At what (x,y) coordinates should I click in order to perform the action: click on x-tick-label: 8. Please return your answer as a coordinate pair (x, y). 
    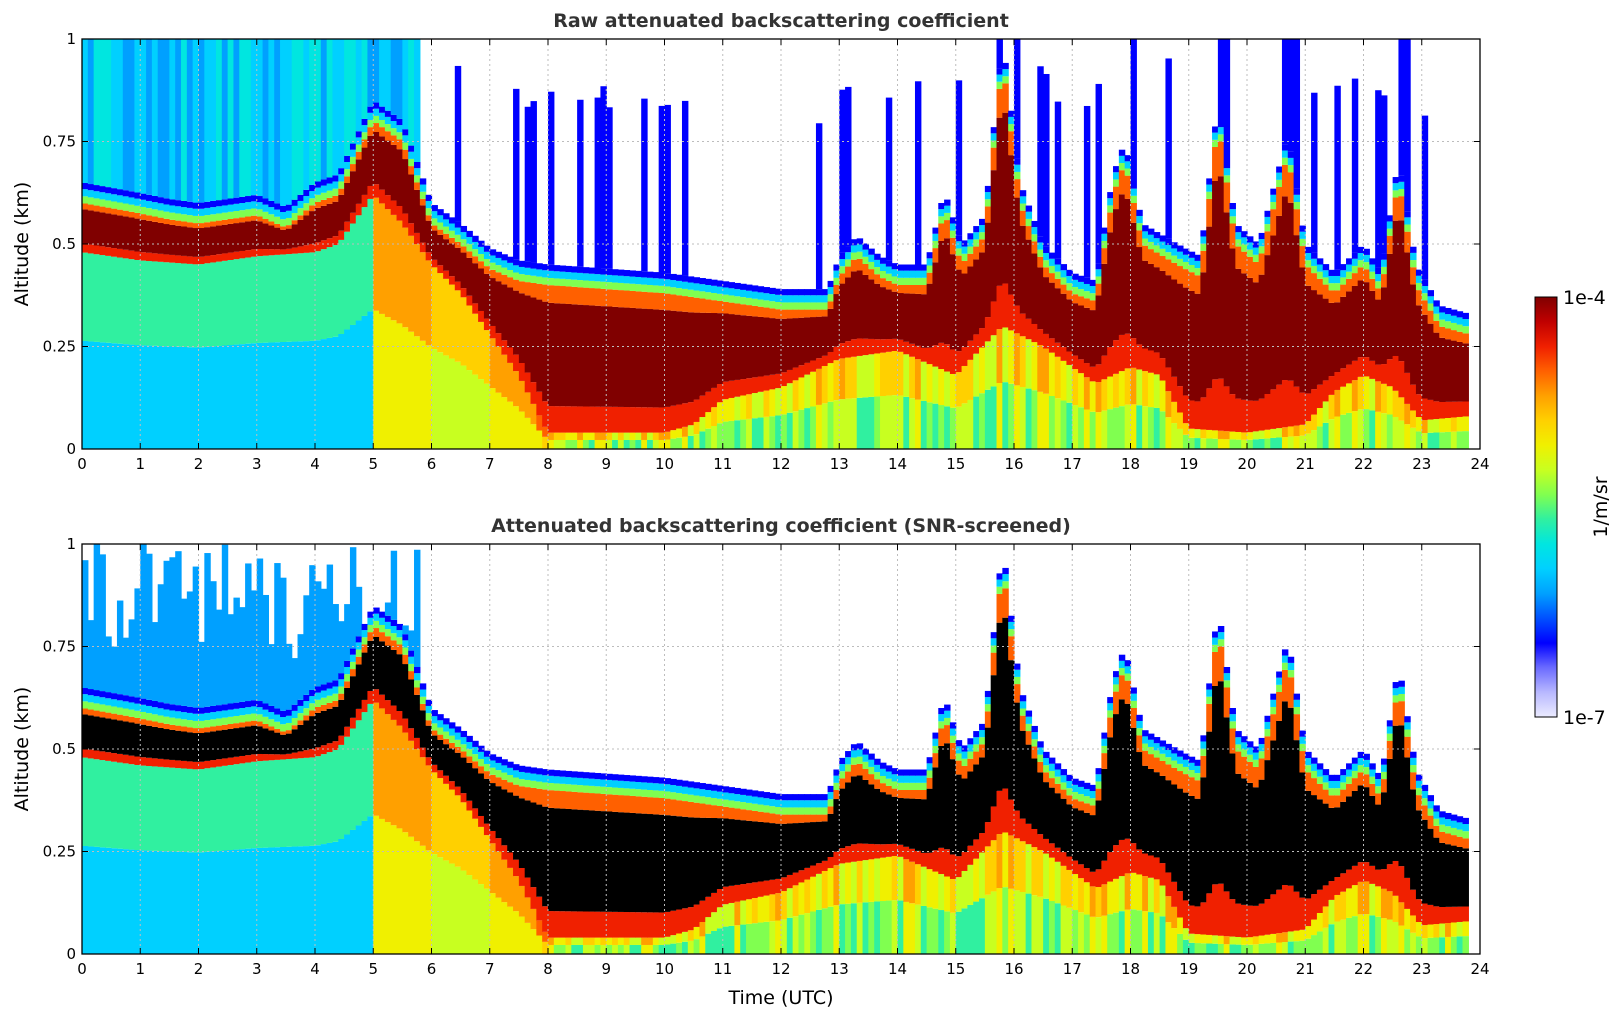
    Looking at the image, I should click on (548, 464).